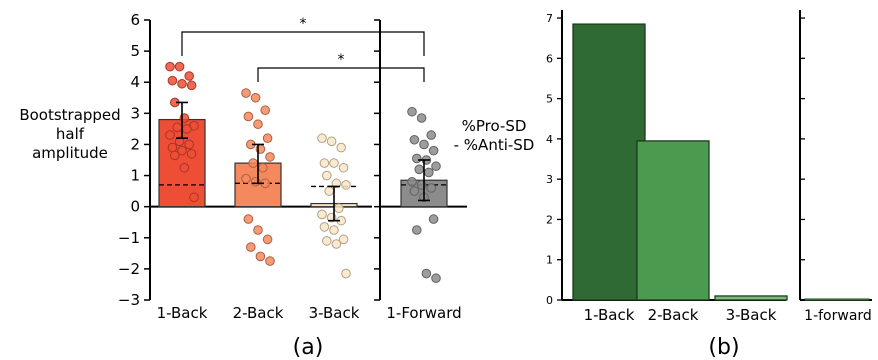 The width and height of the screenshot is (878, 360). Describe the element at coordinates (423, 313) in the screenshot. I see `panel-a-xtick-label: 1-Forward` at that location.